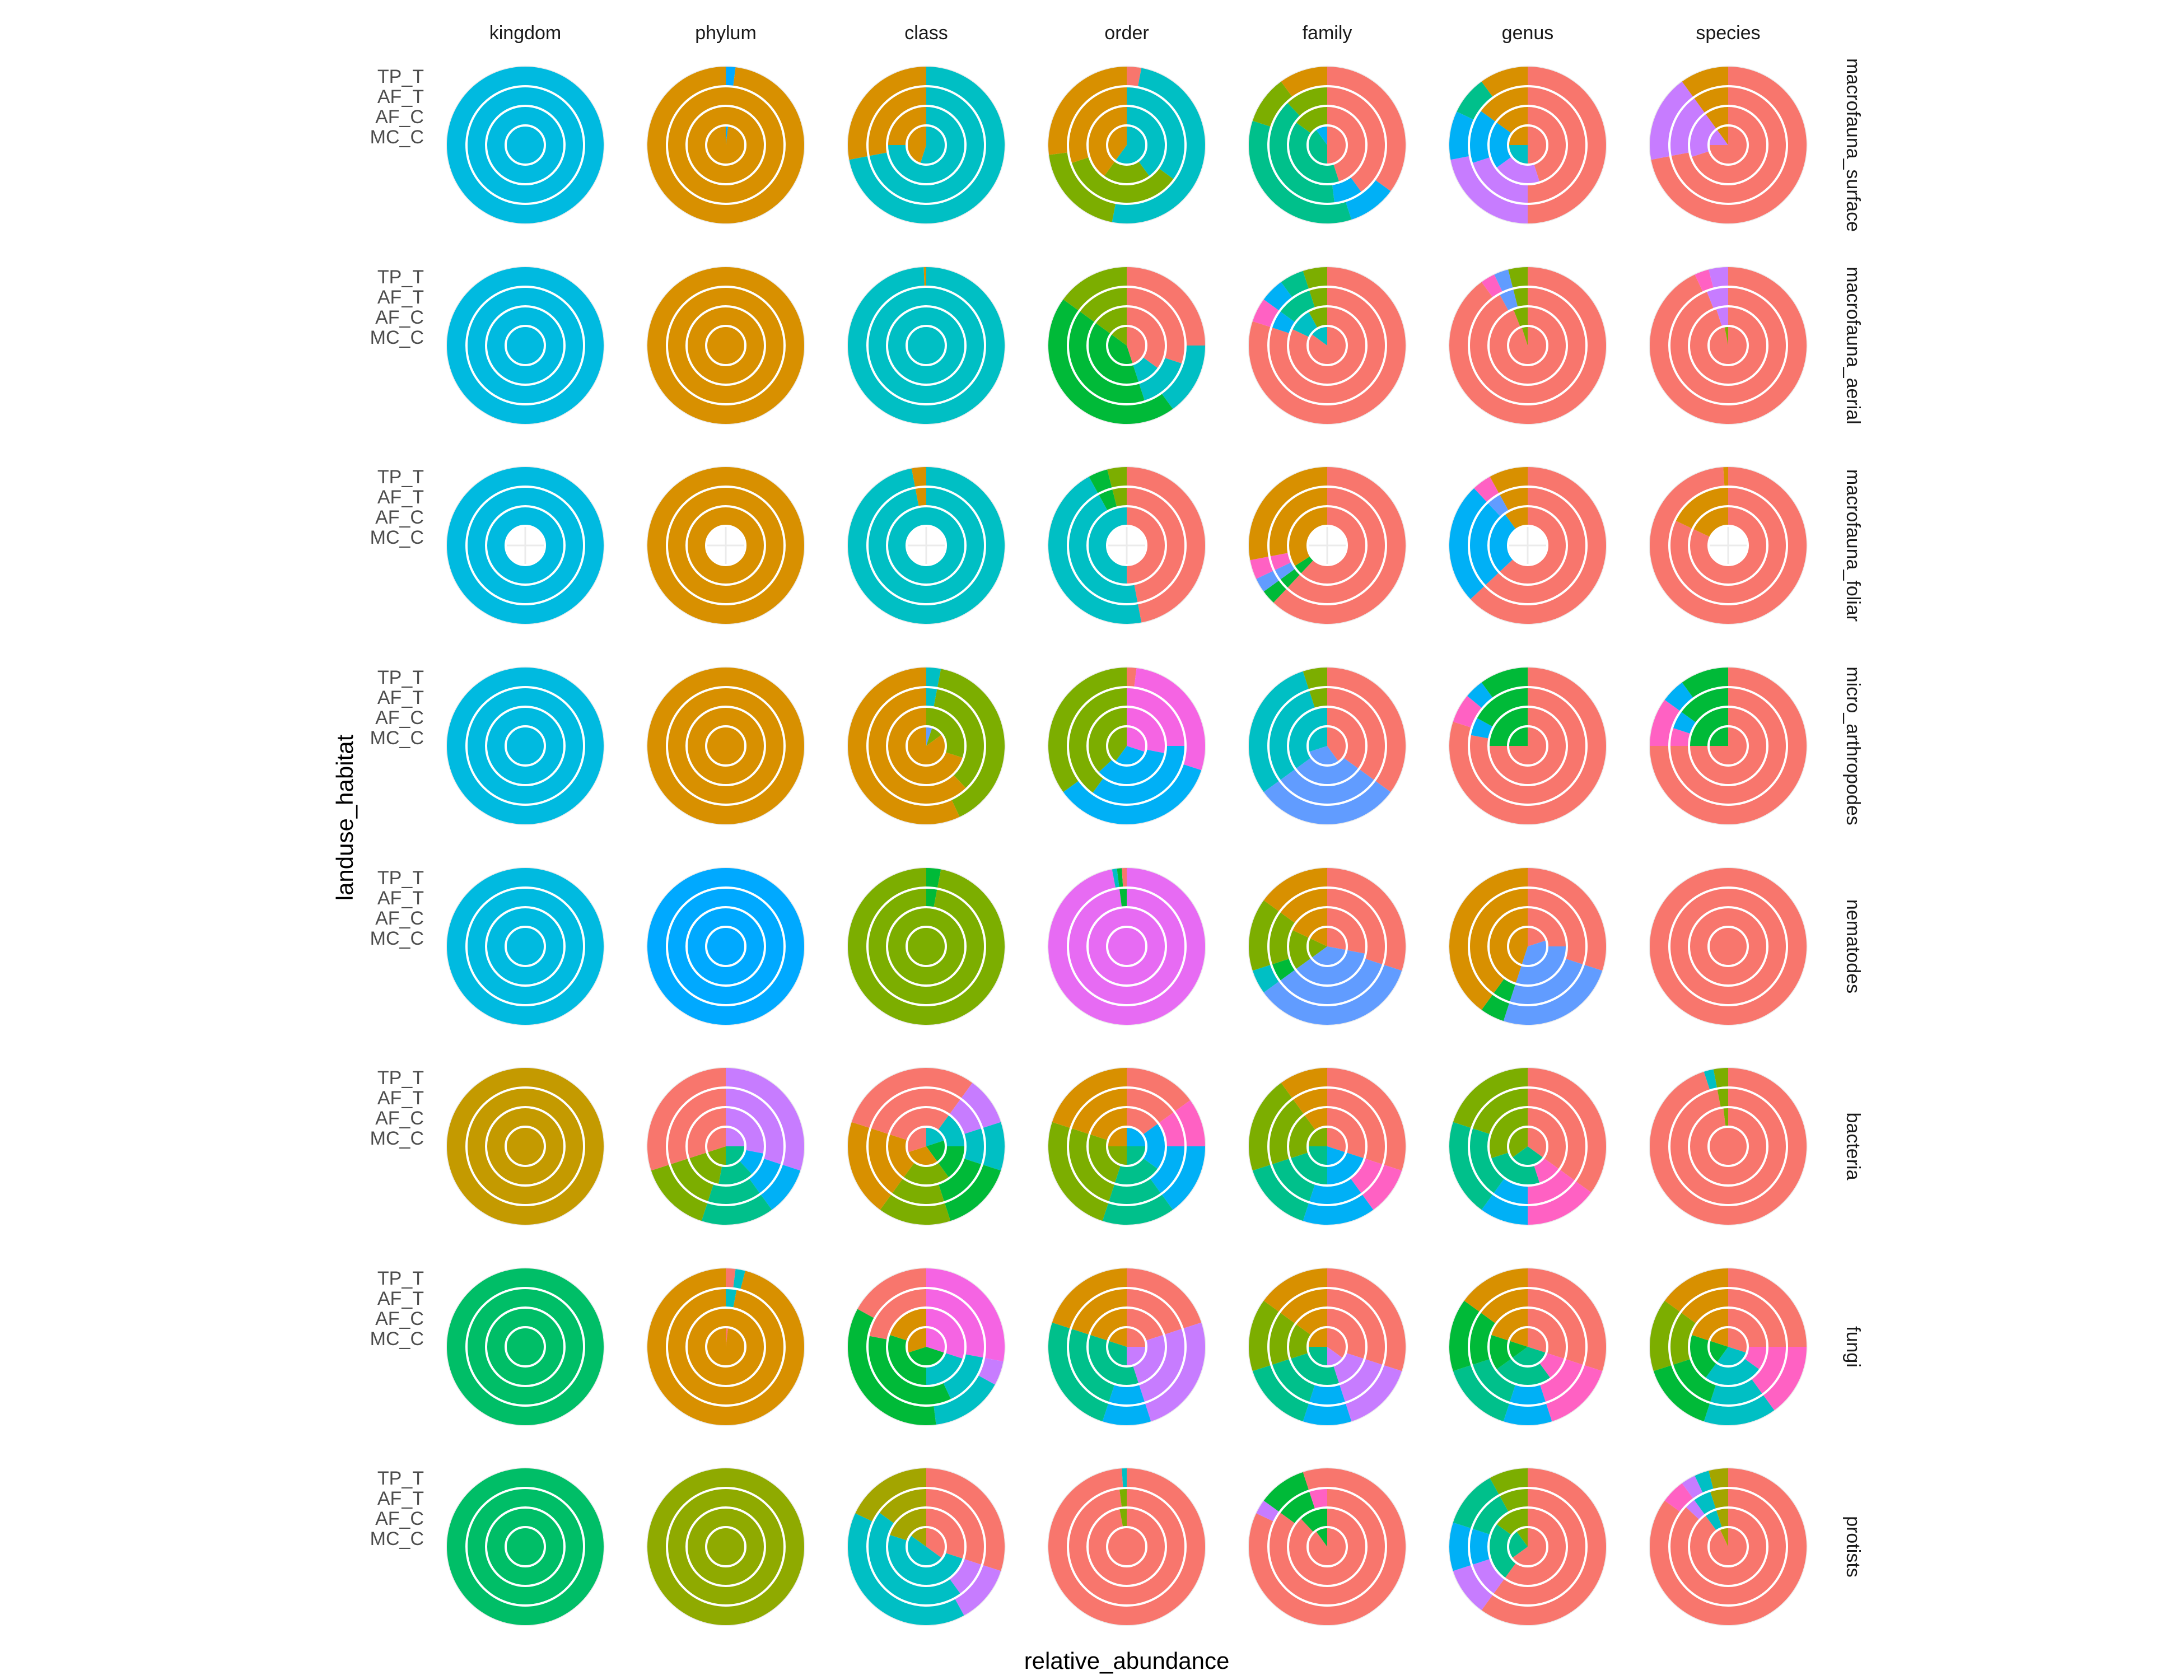  I want to click on panel-protists-class, so click(927, 1547).